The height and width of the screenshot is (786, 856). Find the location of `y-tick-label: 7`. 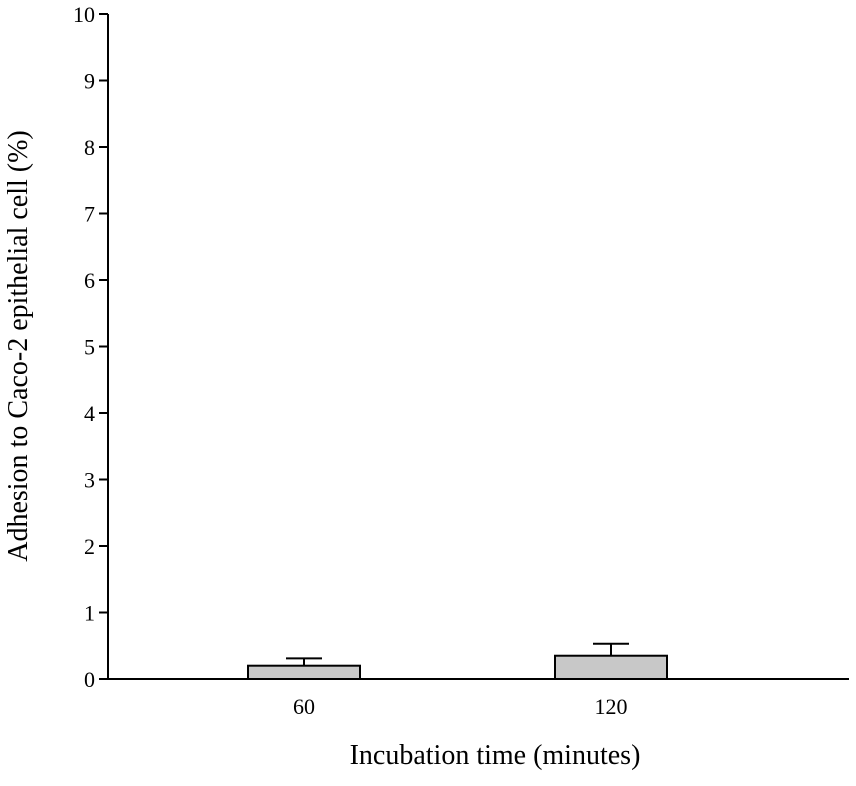

y-tick-label: 7 is located at coordinates (89, 214).